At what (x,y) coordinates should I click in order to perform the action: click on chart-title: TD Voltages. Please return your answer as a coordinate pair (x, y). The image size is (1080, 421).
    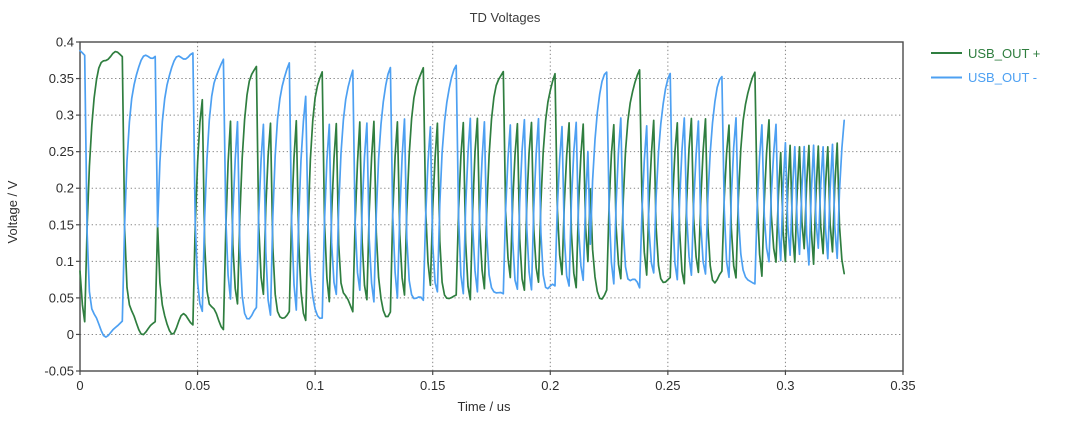
    Looking at the image, I should click on (505, 17).